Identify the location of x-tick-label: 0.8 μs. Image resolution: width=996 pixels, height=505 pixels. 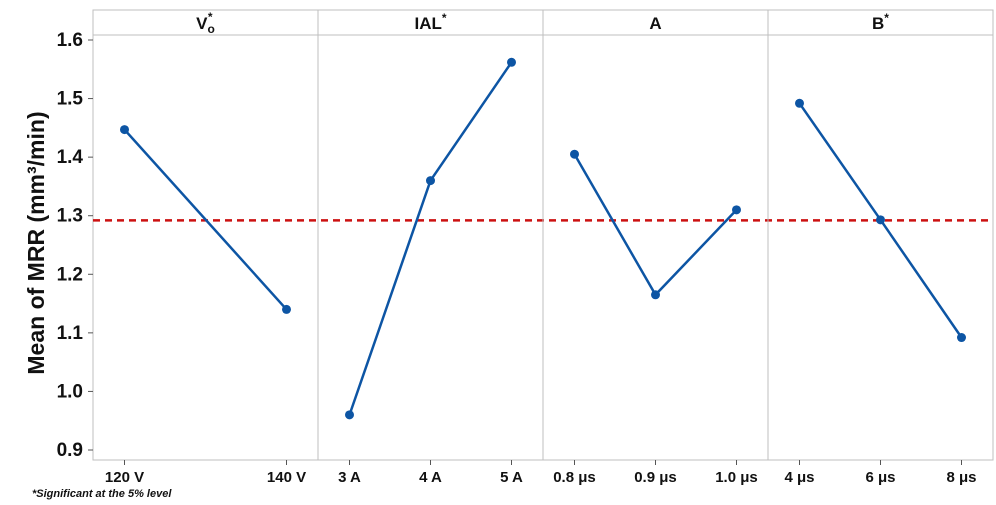
(574, 477).